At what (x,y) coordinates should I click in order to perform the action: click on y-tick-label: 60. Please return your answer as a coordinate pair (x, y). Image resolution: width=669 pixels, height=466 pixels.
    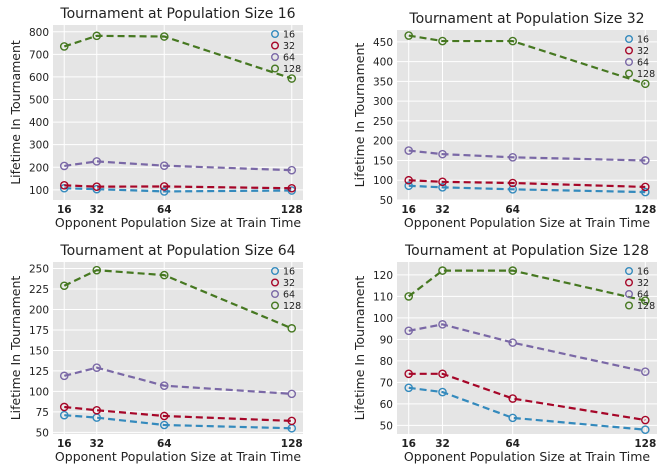
    Looking at the image, I should click on (386, 405).